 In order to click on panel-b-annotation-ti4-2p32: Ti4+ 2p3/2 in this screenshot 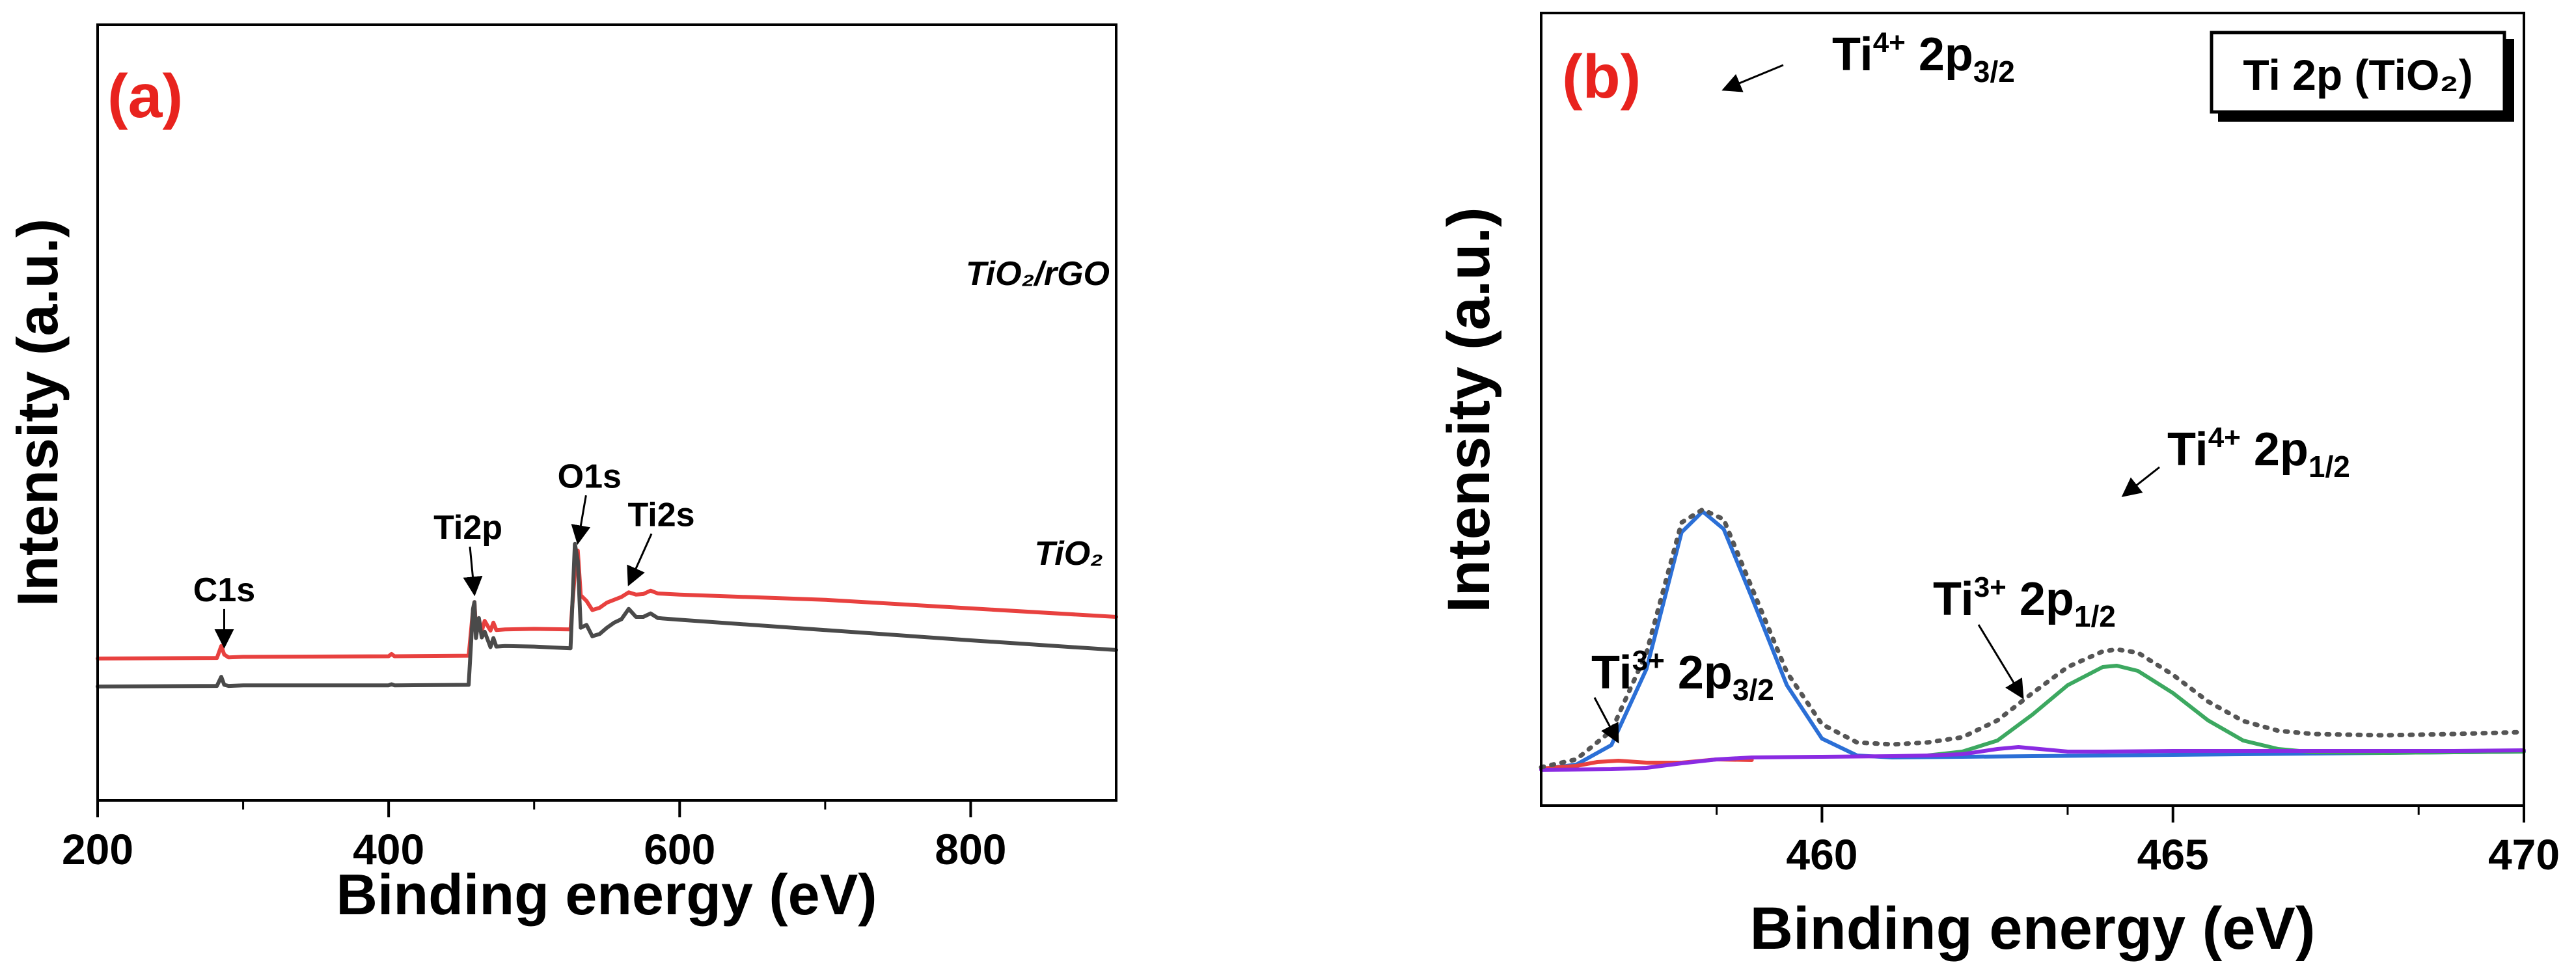, I will do `click(1868, 59)`.